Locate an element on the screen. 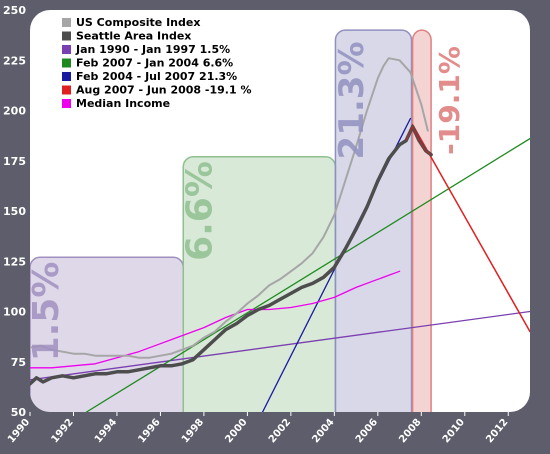 Image resolution: width=550 pixels, height=454 pixels. series-line-median-income is located at coordinates (215, 319).